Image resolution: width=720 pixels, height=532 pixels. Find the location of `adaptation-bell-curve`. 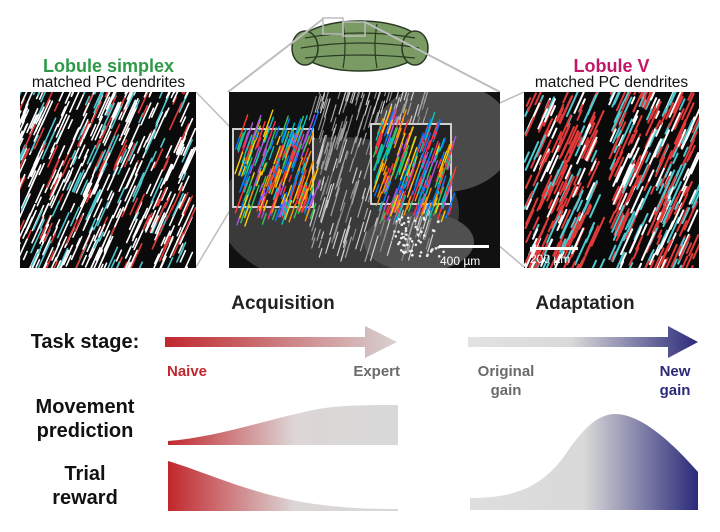

adaptation-bell-curve is located at coordinates (584, 462).